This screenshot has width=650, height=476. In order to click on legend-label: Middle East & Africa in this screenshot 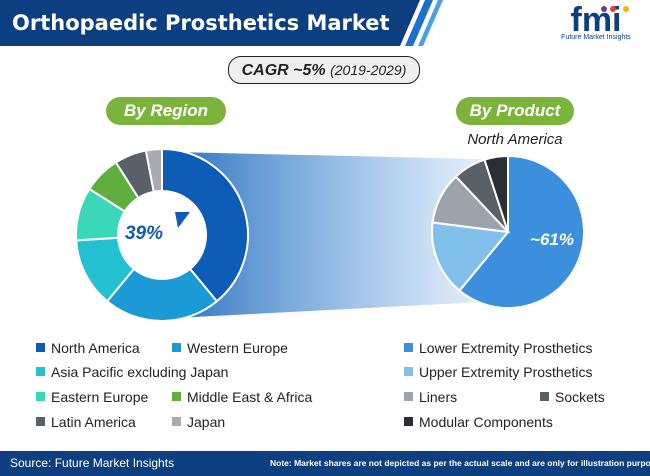, I will do `click(250, 397)`.